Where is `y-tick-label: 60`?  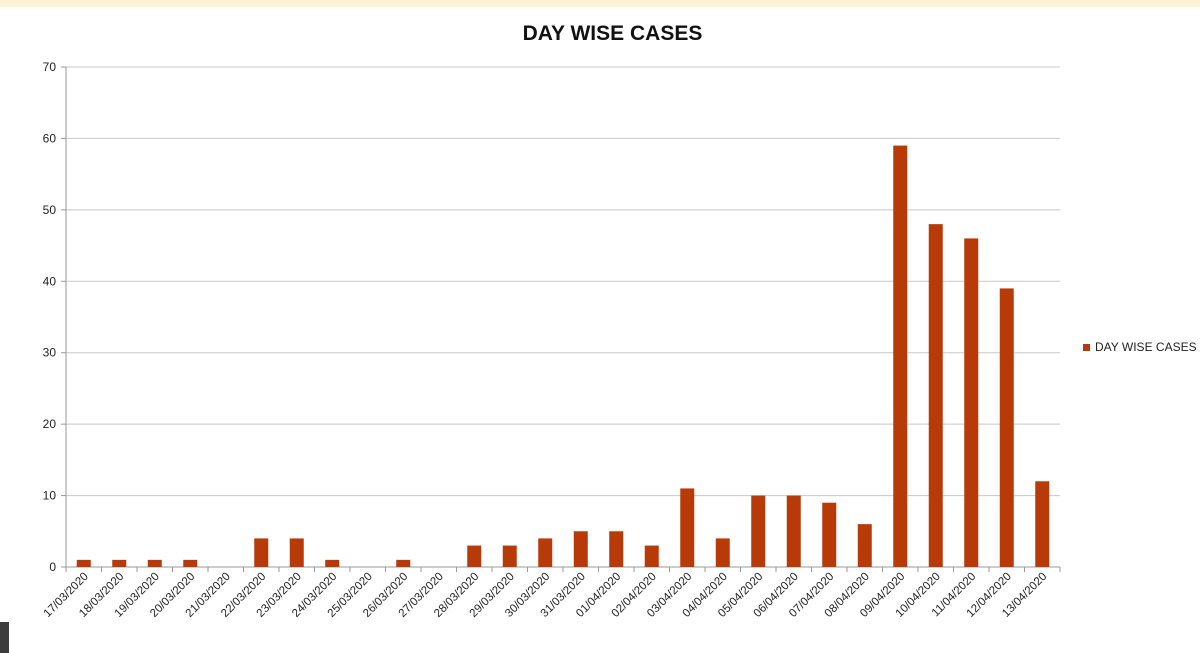 y-tick-label: 60 is located at coordinates (50, 138).